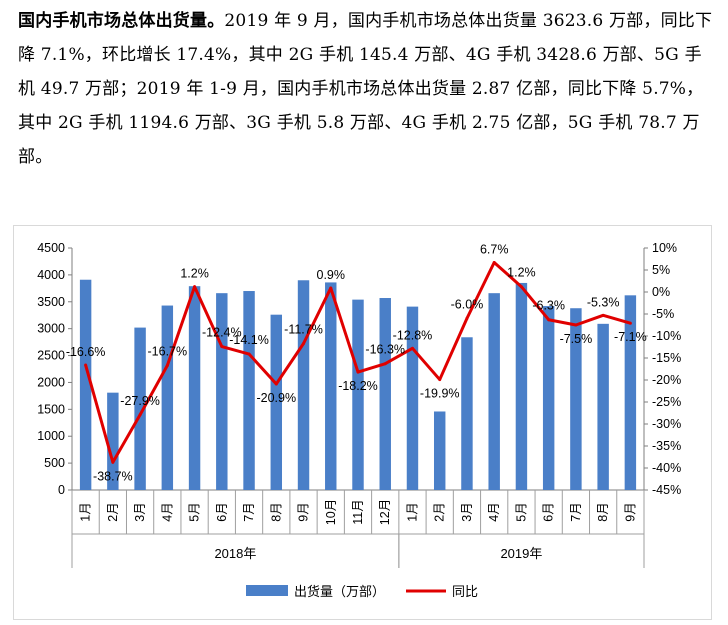 This screenshot has height=625, width=728. Describe the element at coordinates (385, 512) in the screenshot. I see `x-tick-label: 12月` at that location.